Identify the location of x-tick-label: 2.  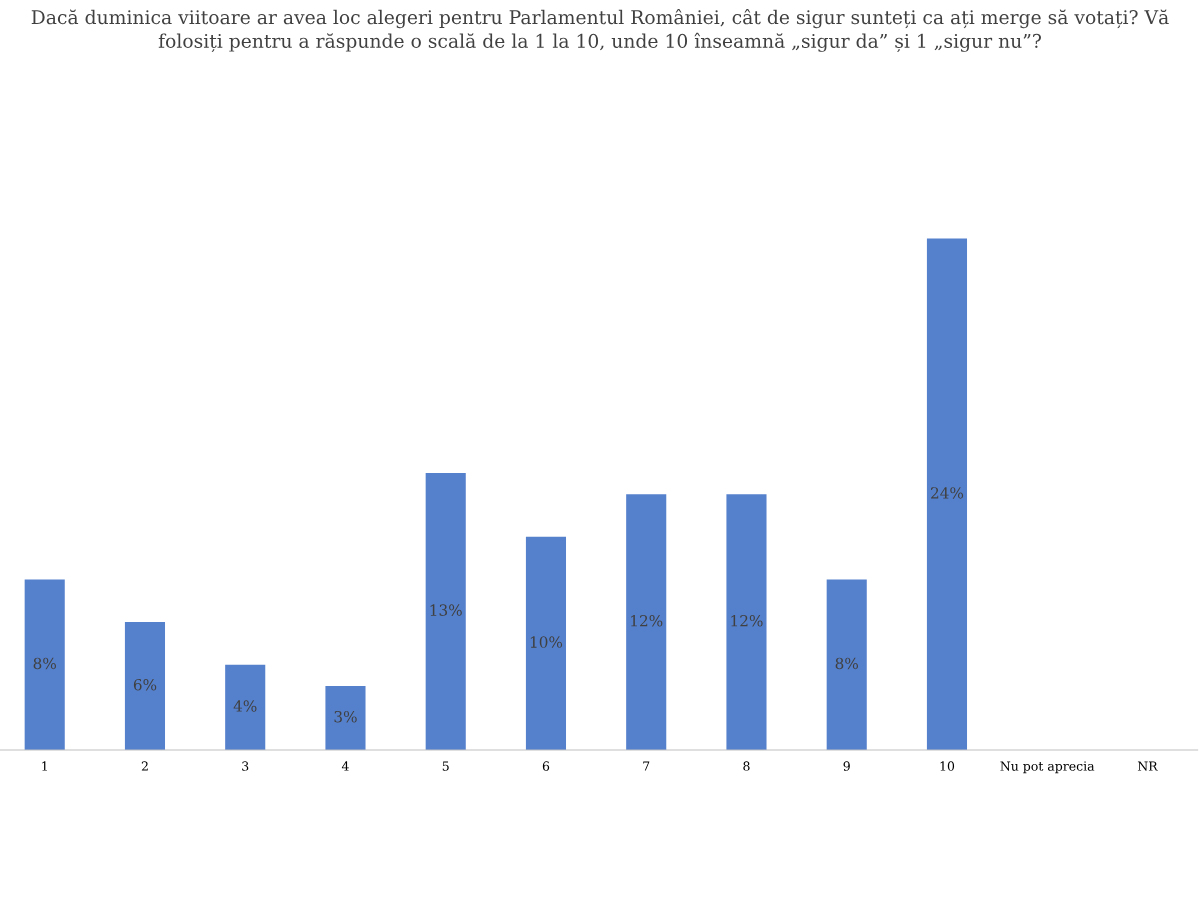
(144, 766).